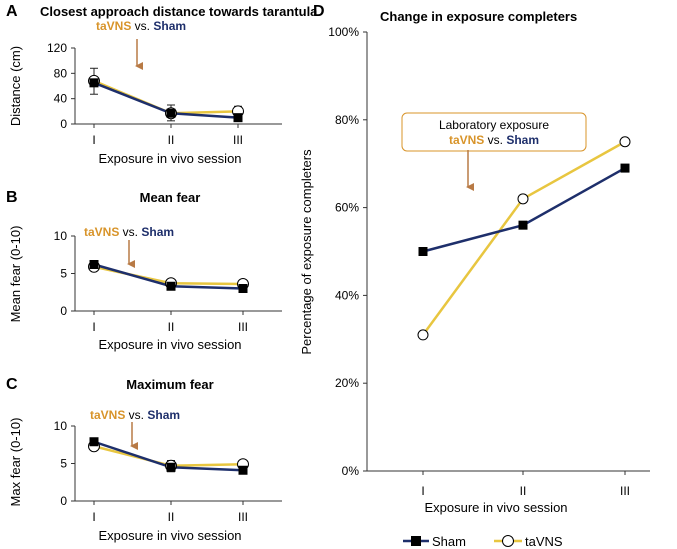  What do you see at coordinates (347, 208) in the screenshot?
I see `y-tick-label: 60%` at bounding box center [347, 208].